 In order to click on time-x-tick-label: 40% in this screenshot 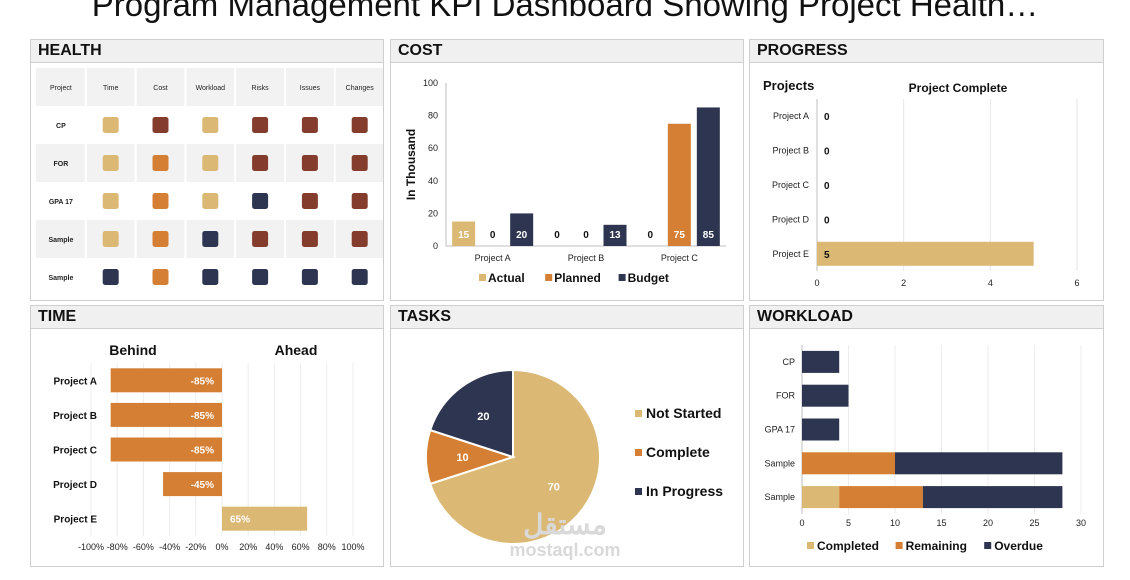, I will do `click(274, 547)`.